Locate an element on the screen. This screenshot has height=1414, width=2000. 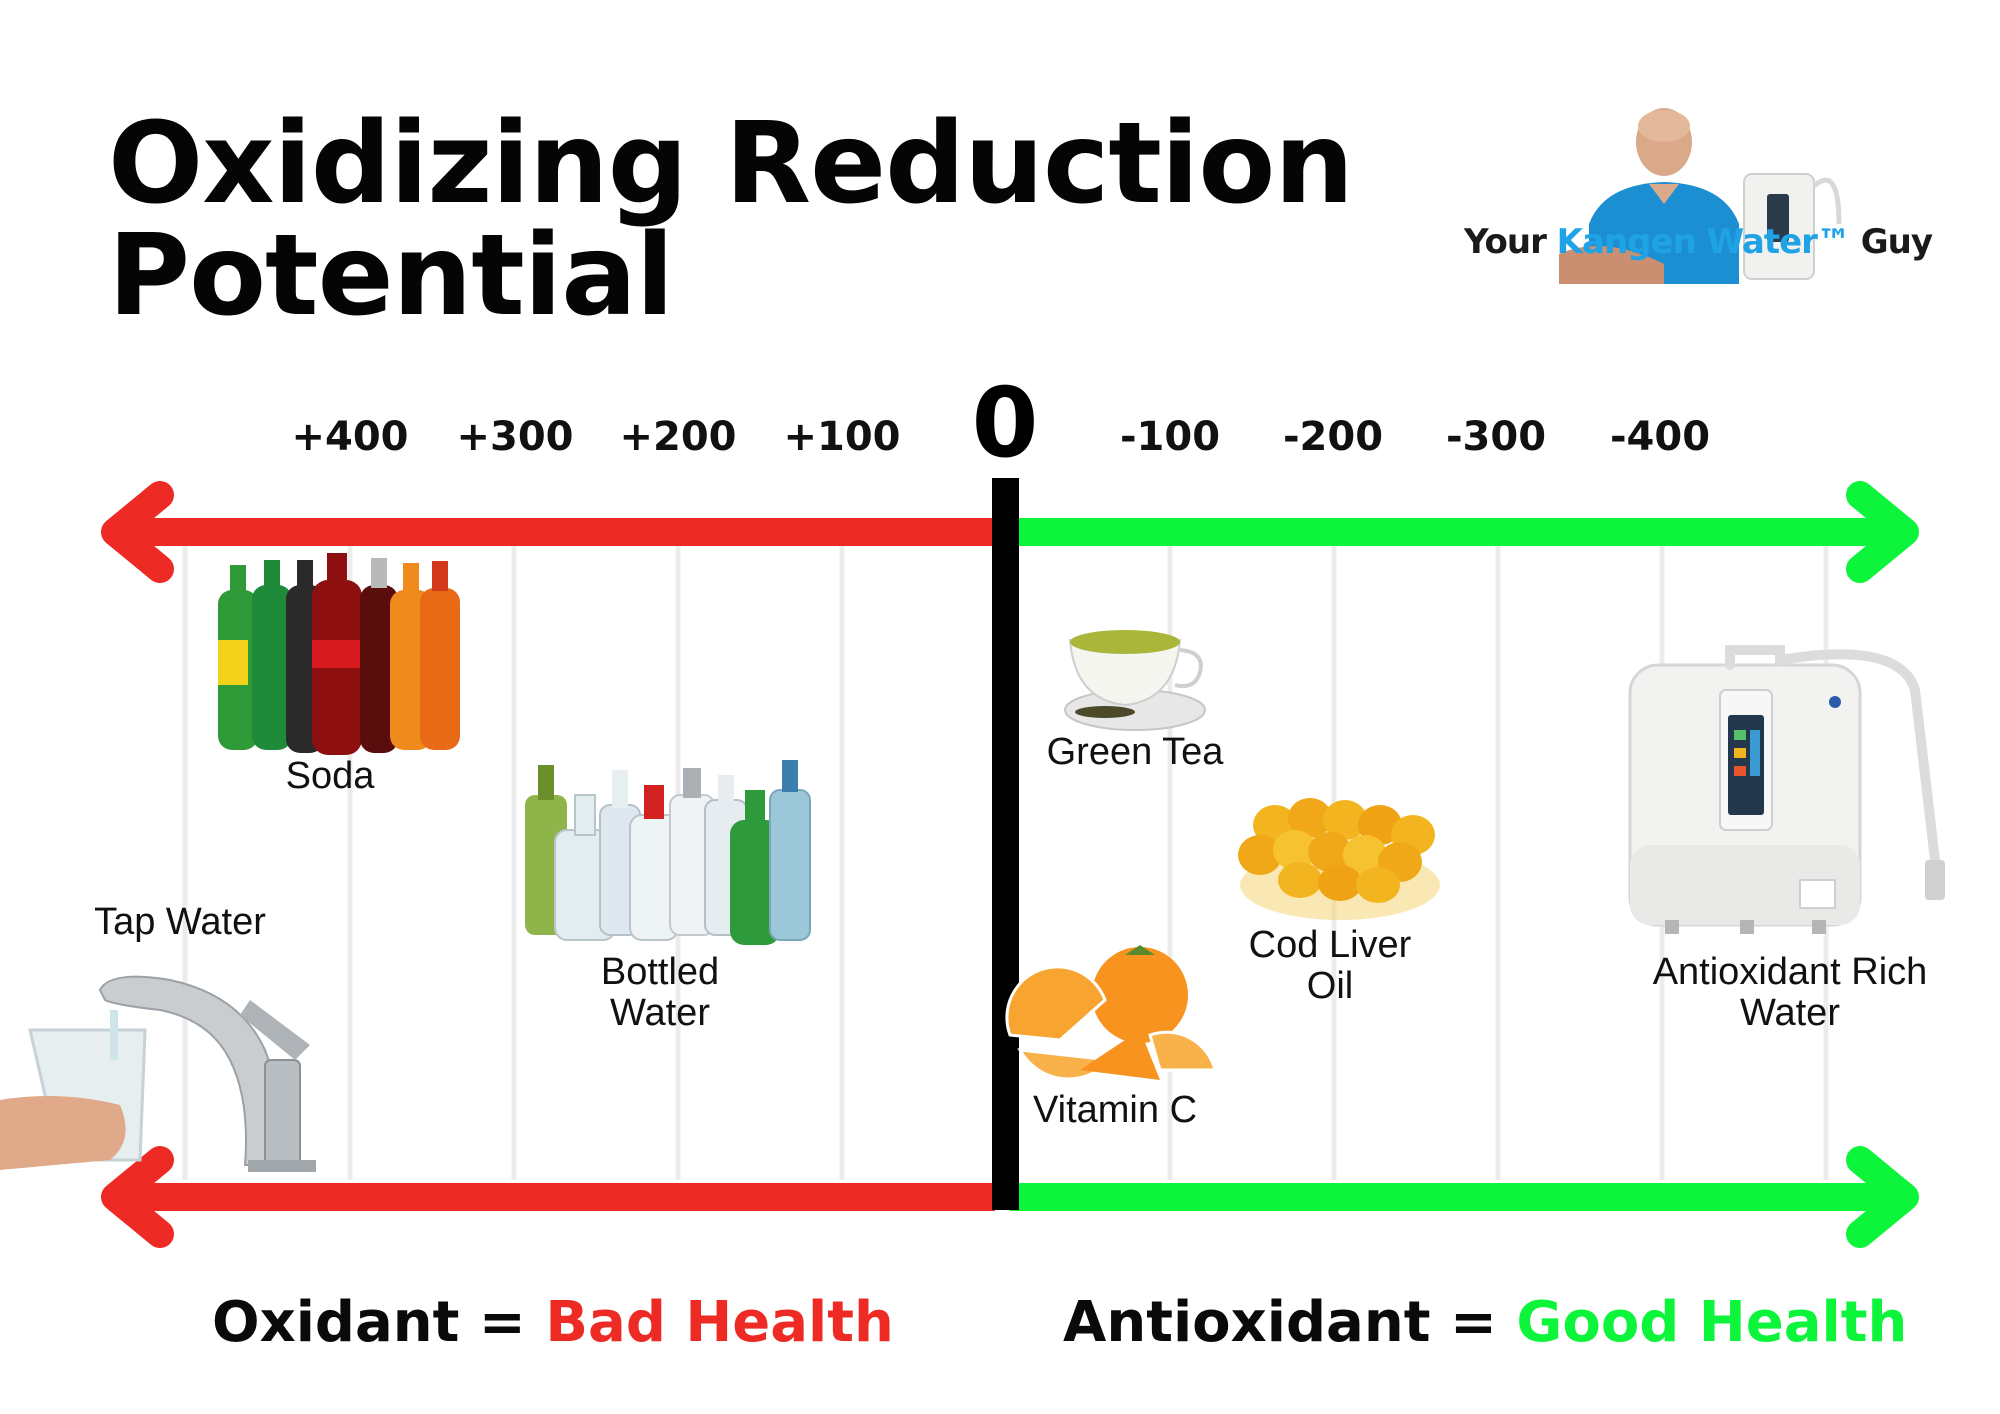
zero-label: 0 is located at coordinates (1005, 423).